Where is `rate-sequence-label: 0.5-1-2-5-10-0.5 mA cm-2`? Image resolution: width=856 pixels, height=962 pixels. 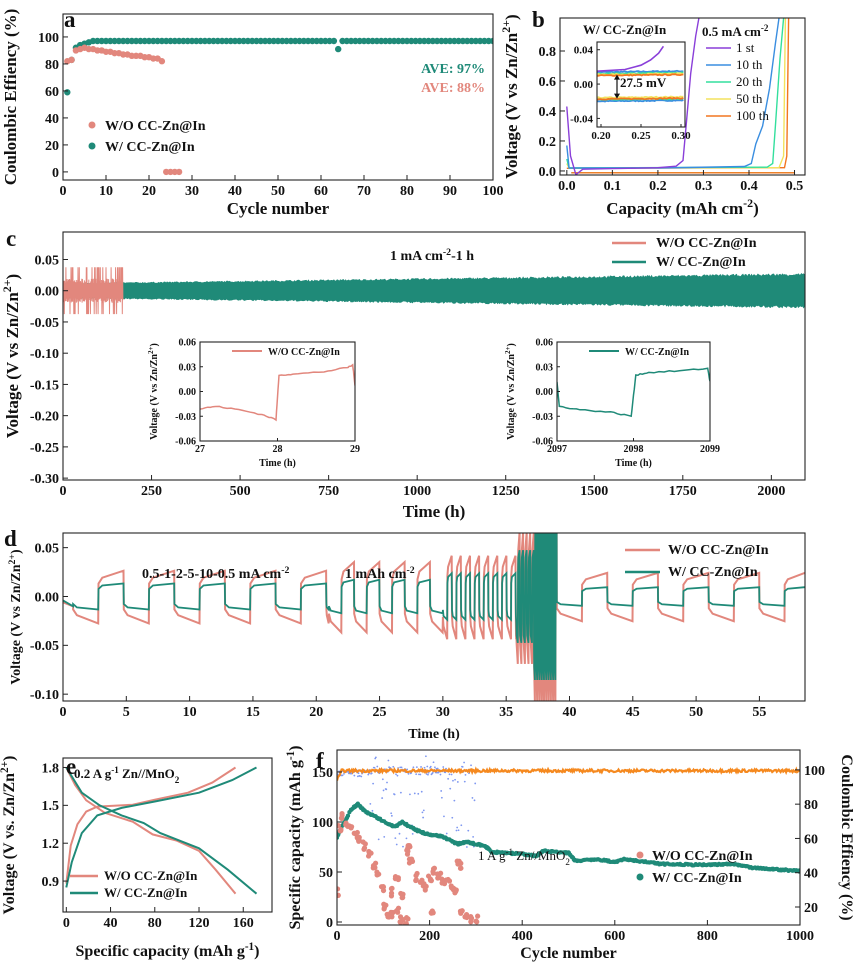
rate-sequence-label: 0.5-1-2-5-10-0.5 mA cm-2 is located at coordinates (215, 574).